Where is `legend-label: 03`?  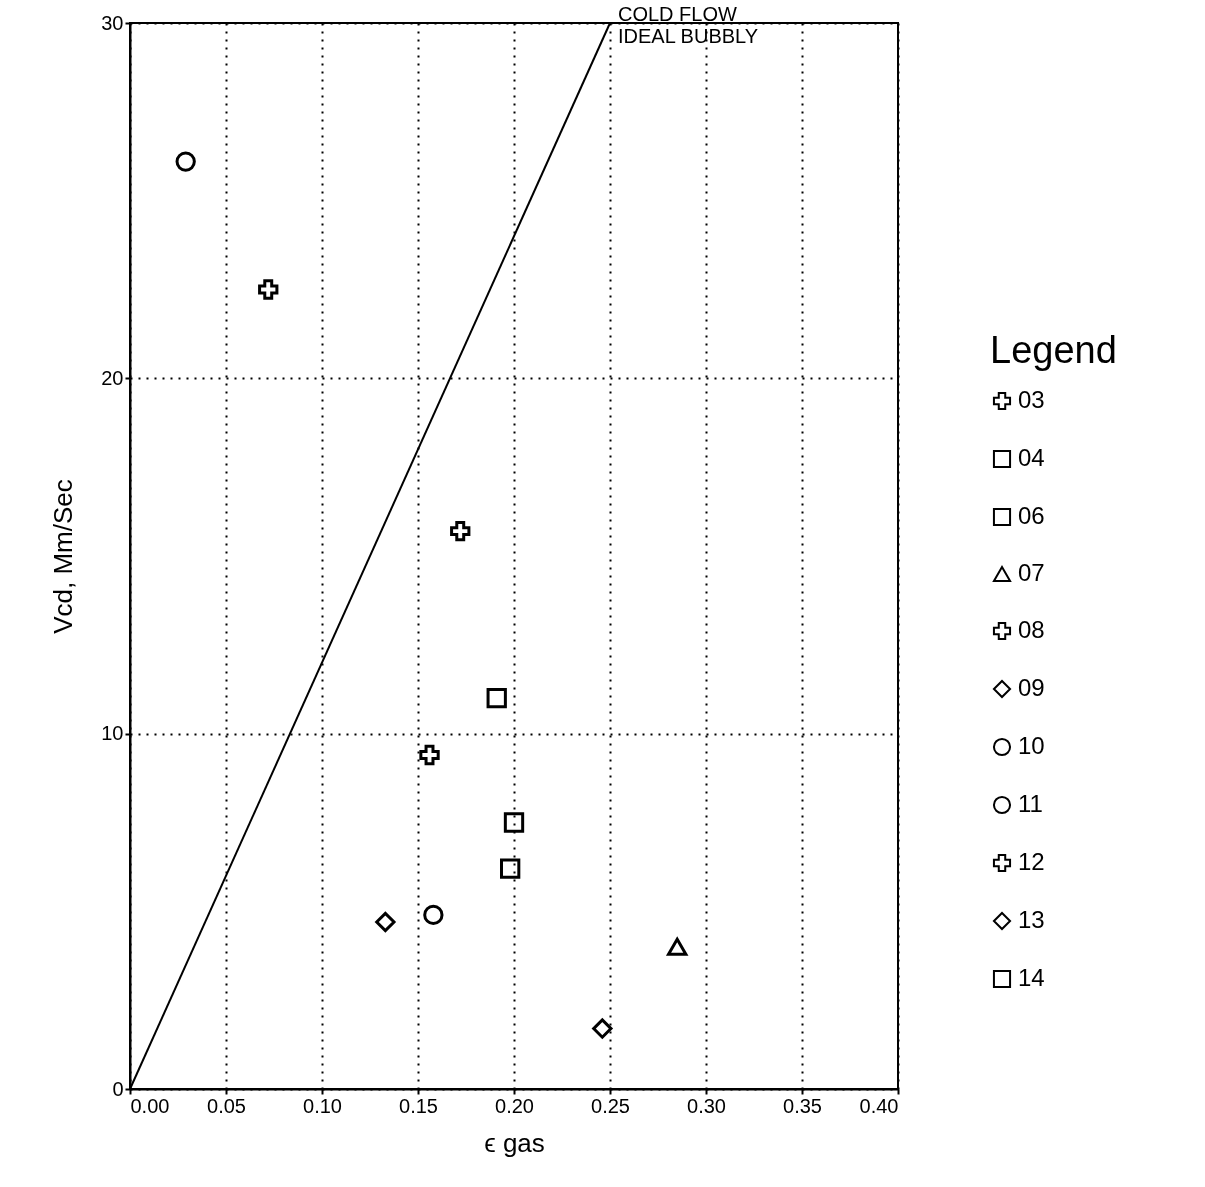 legend-label: 03 is located at coordinates (1031, 399).